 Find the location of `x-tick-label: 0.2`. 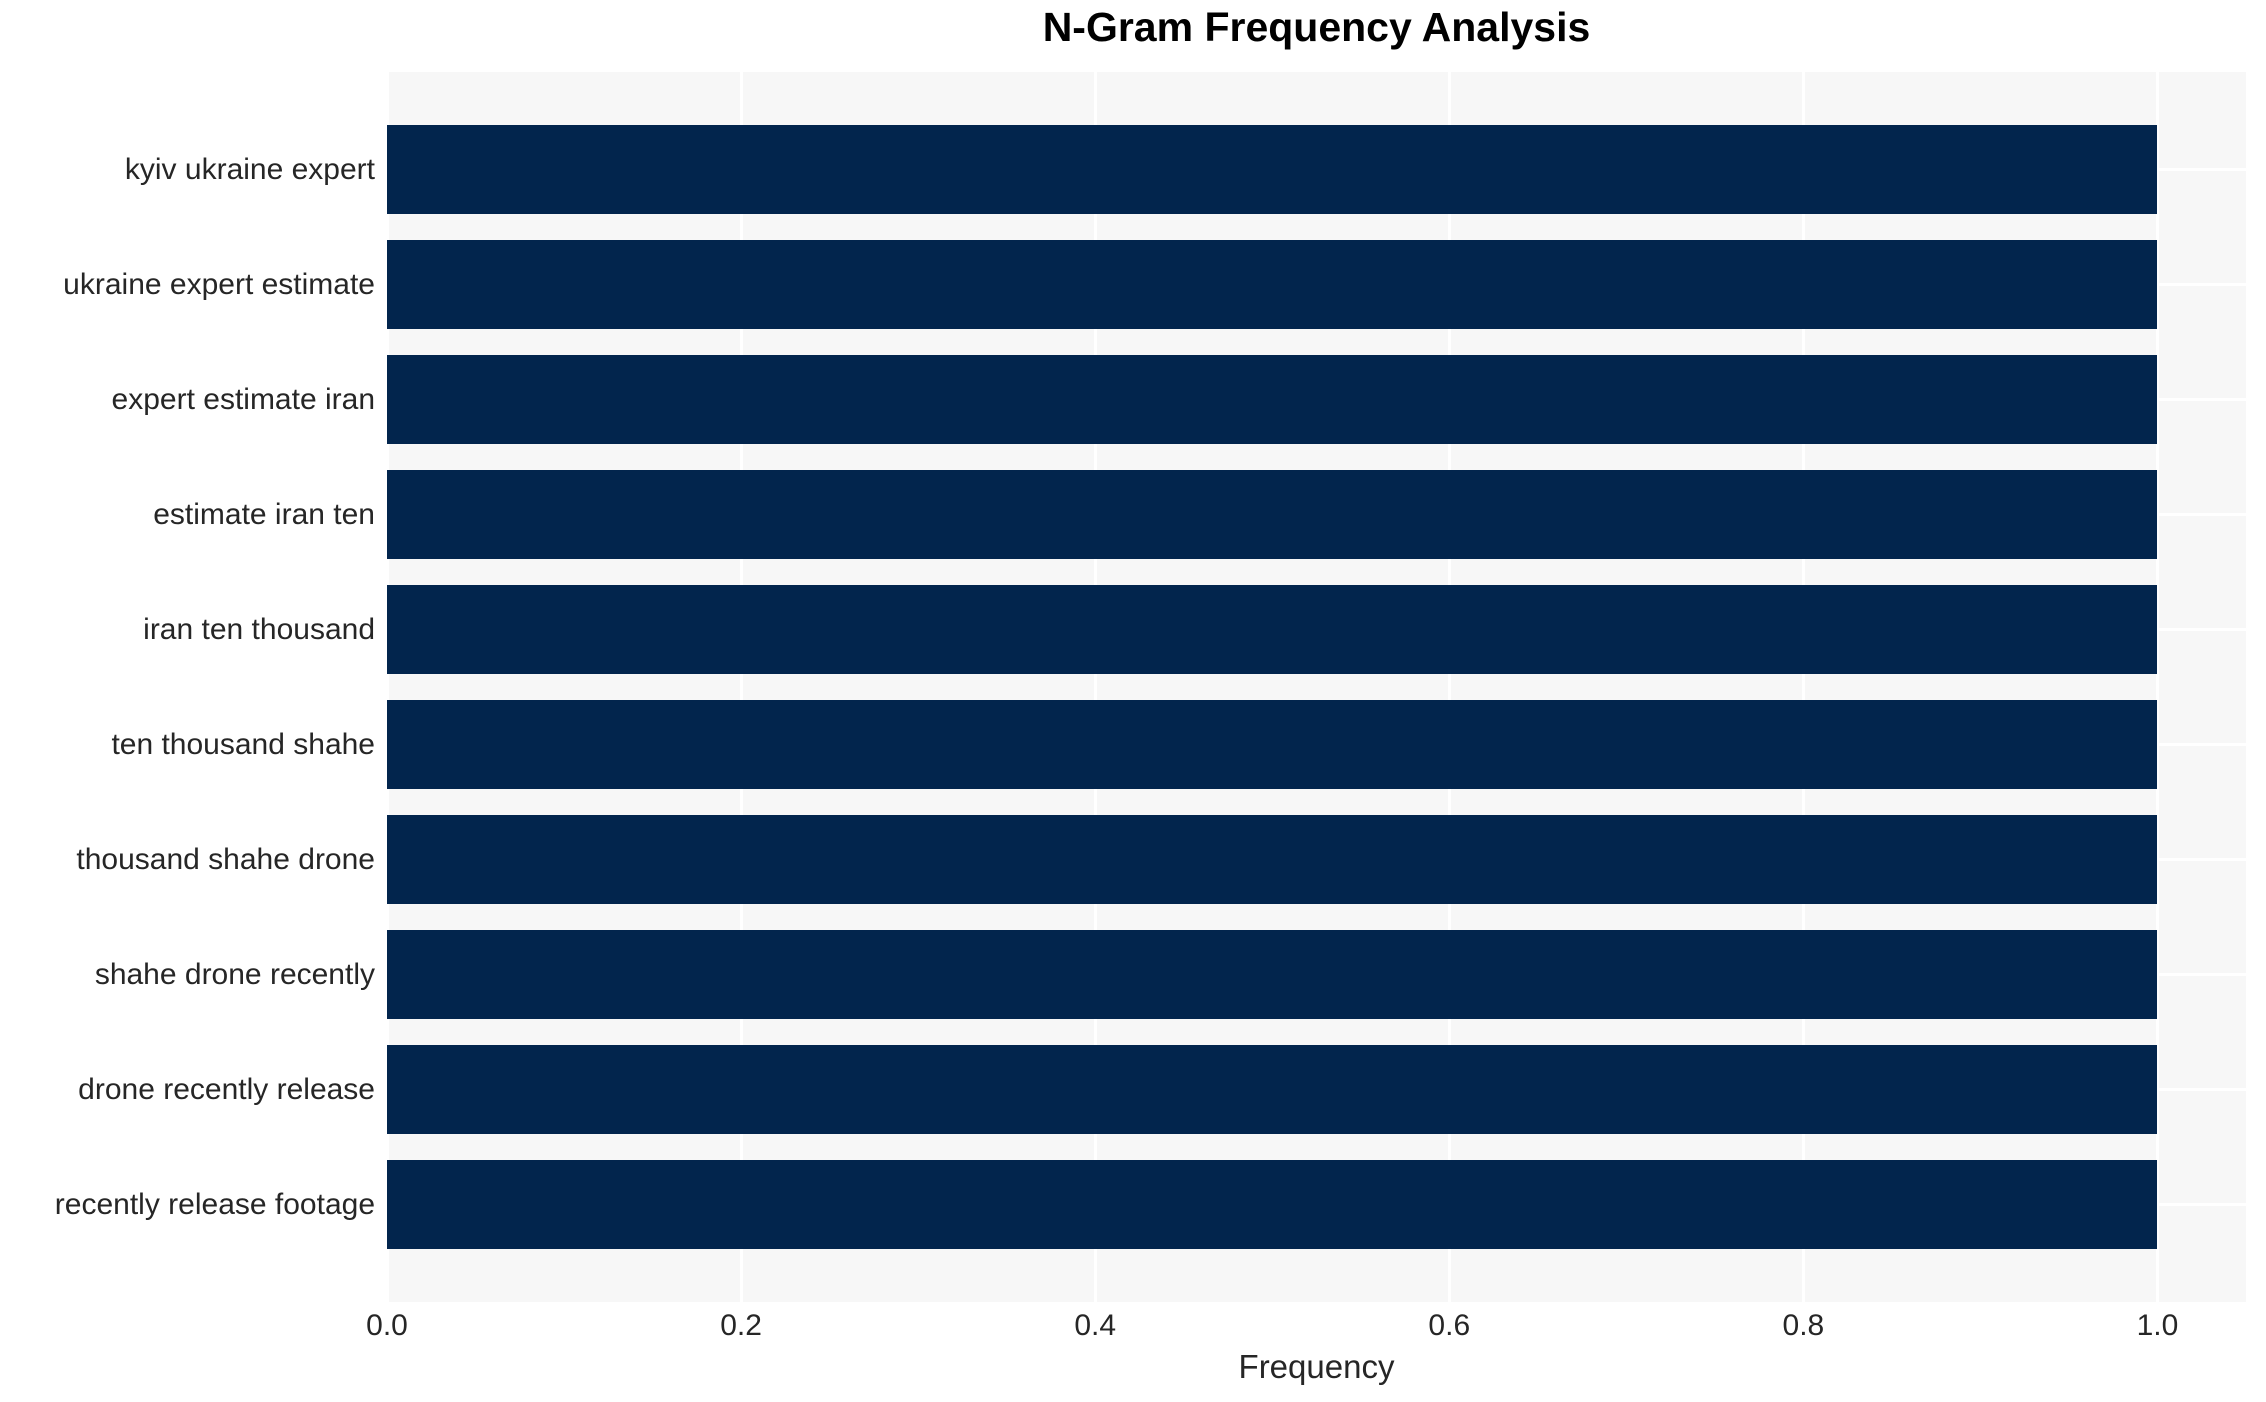

x-tick-label: 0.2 is located at coordinates (741, 1325).